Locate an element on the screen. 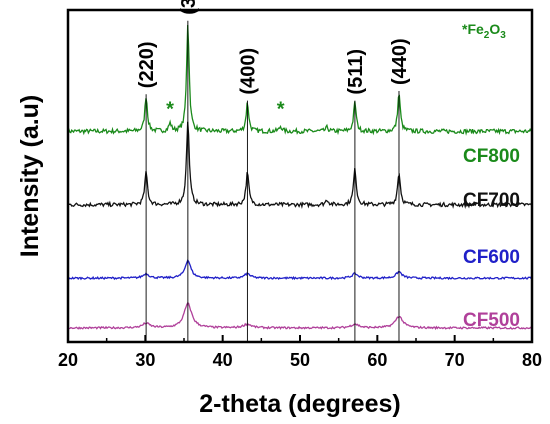 This screenshot has width=550, height=424. peak-label-4: (440) is located at coordinates (400, 61).